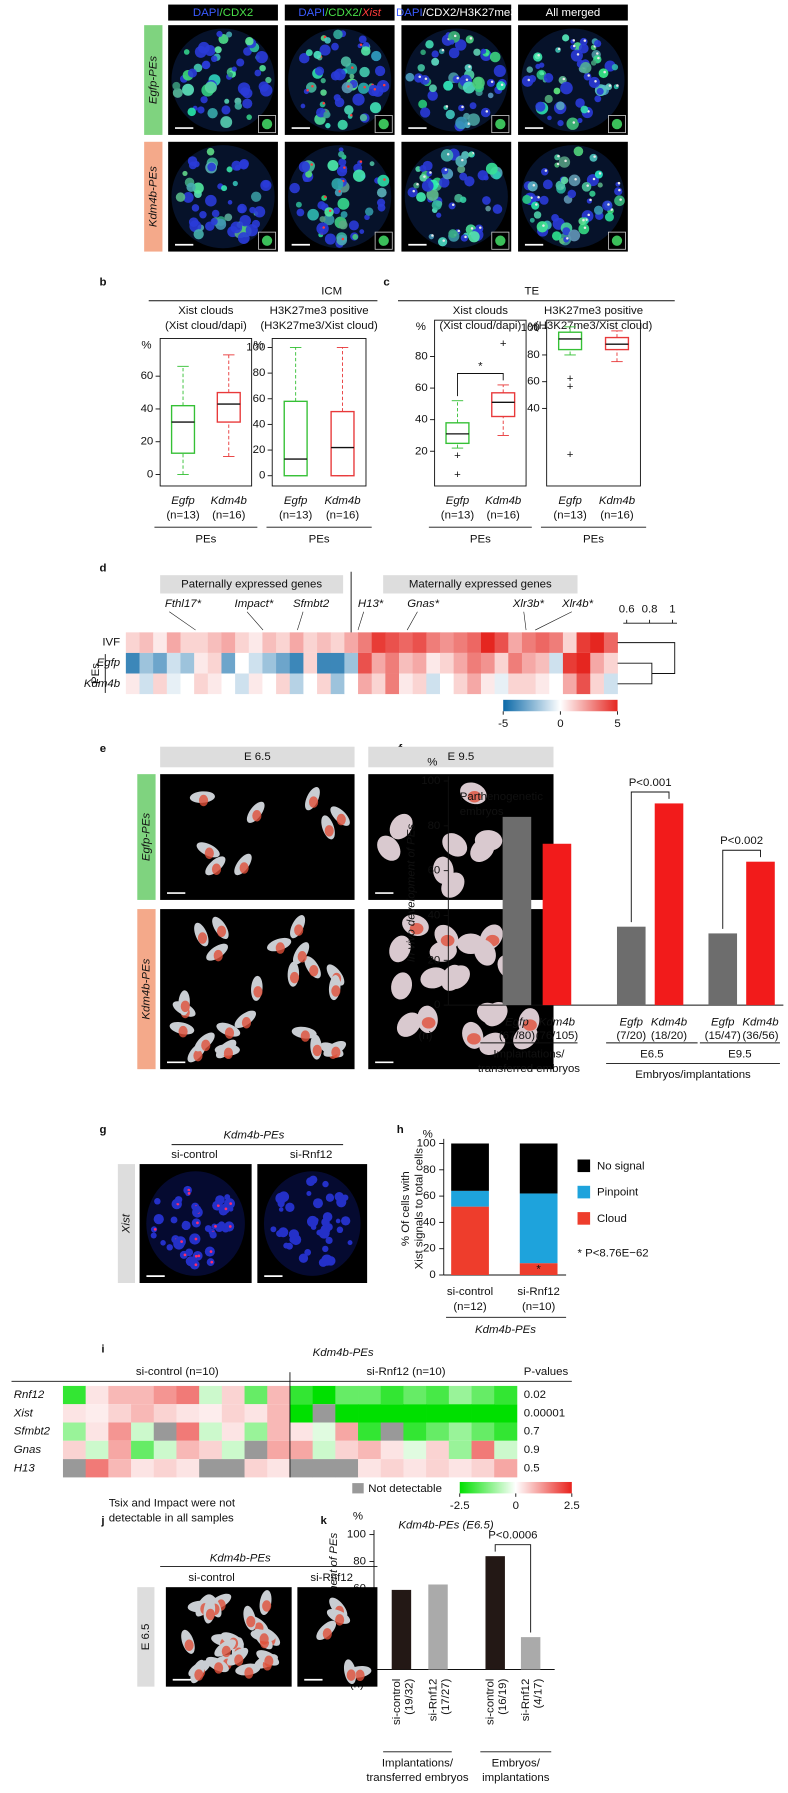 Image resolution: width=788 pixels, height=1793 pixels. I want to click on panel-letter: h, so click(400, 1130).